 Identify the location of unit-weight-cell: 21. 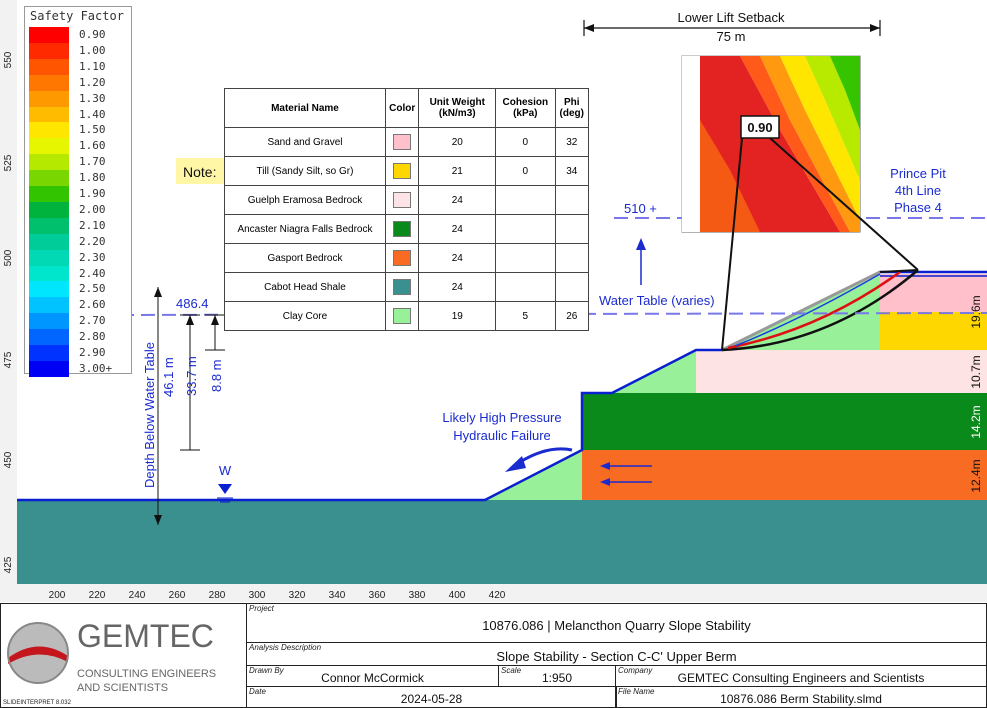
(457, 171).